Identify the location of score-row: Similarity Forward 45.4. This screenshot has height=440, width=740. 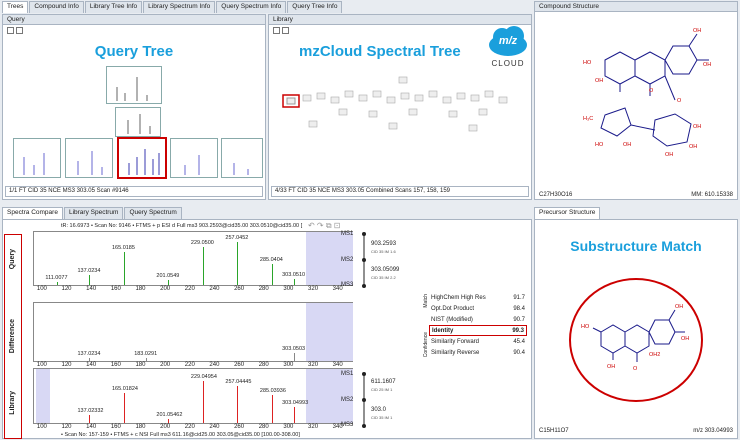
(478, 341).